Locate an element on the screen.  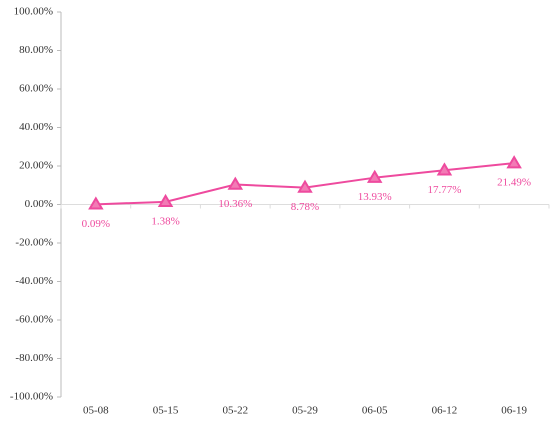
y-tick-label: 40.00% is located at coordinates (36, 127).